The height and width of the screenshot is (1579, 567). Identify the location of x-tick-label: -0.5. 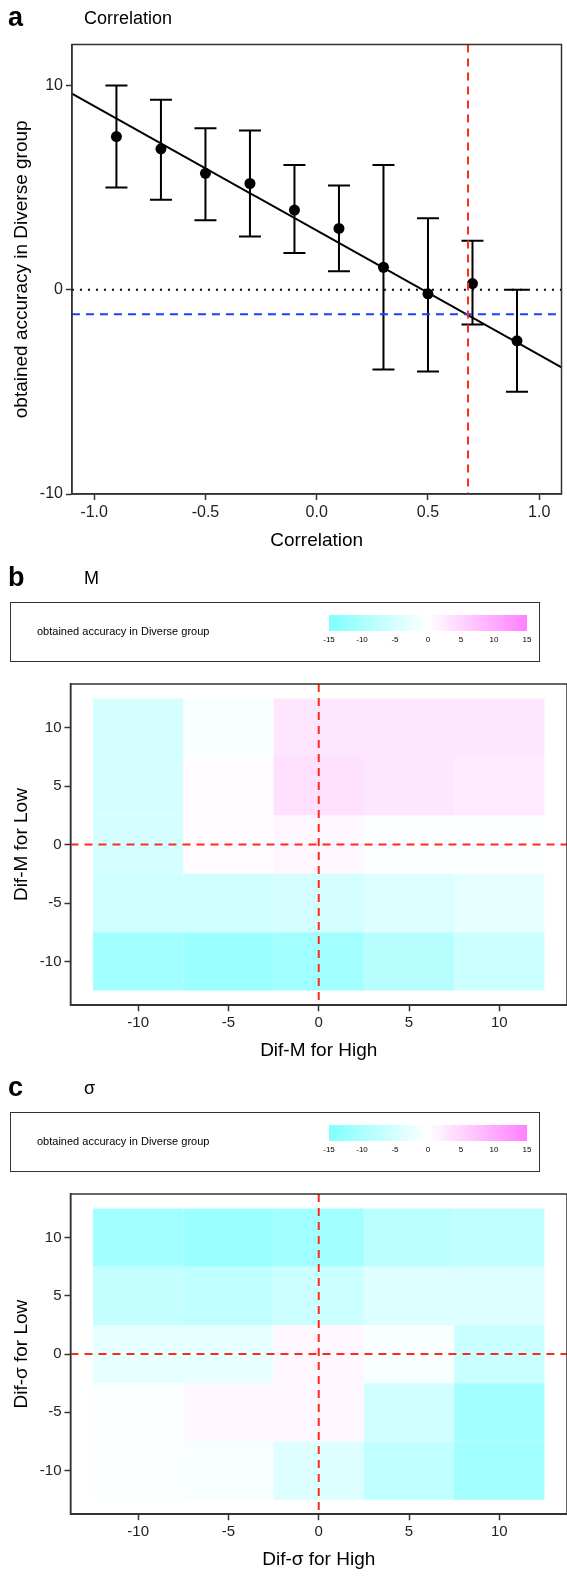
(205, 512).